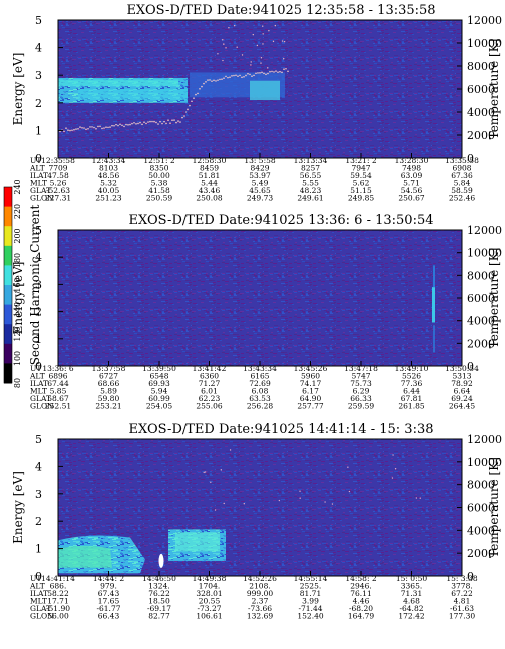 The height and width of the screenshot is (649, 505). I want to click on table-cell: 63.53, so click(260, 398).